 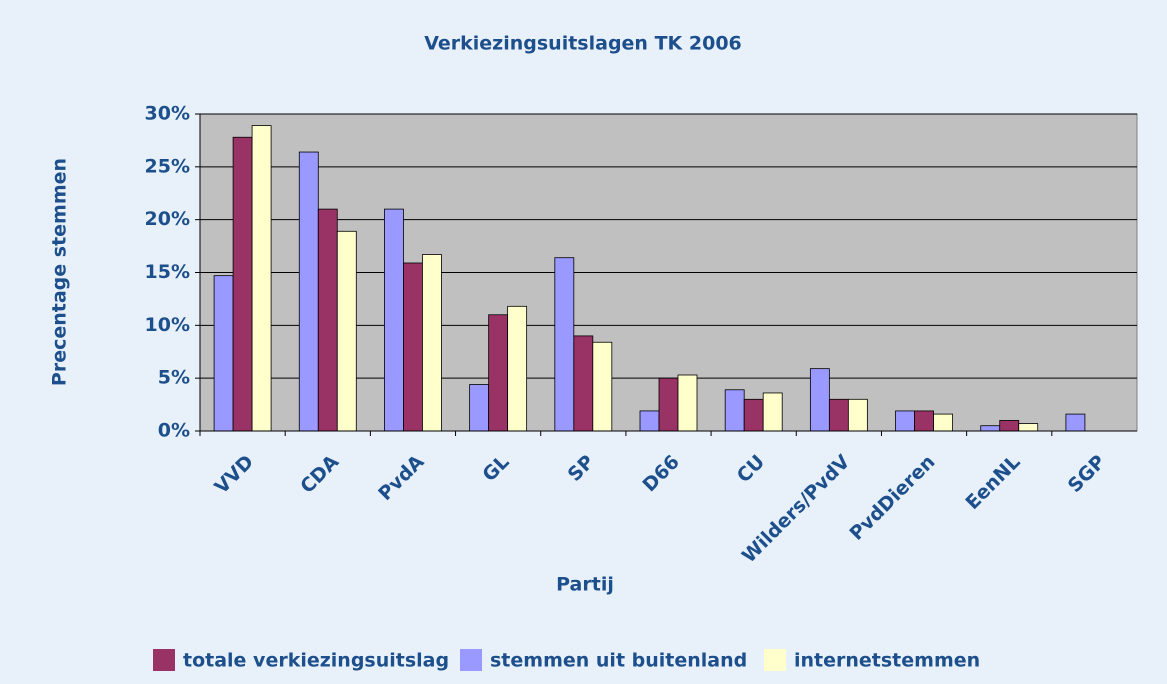 What do you see at coordinates (618, 661) in the screenshot?
I see `legend-label: stemmen uit buitenland` at bounding box center [618, 661].